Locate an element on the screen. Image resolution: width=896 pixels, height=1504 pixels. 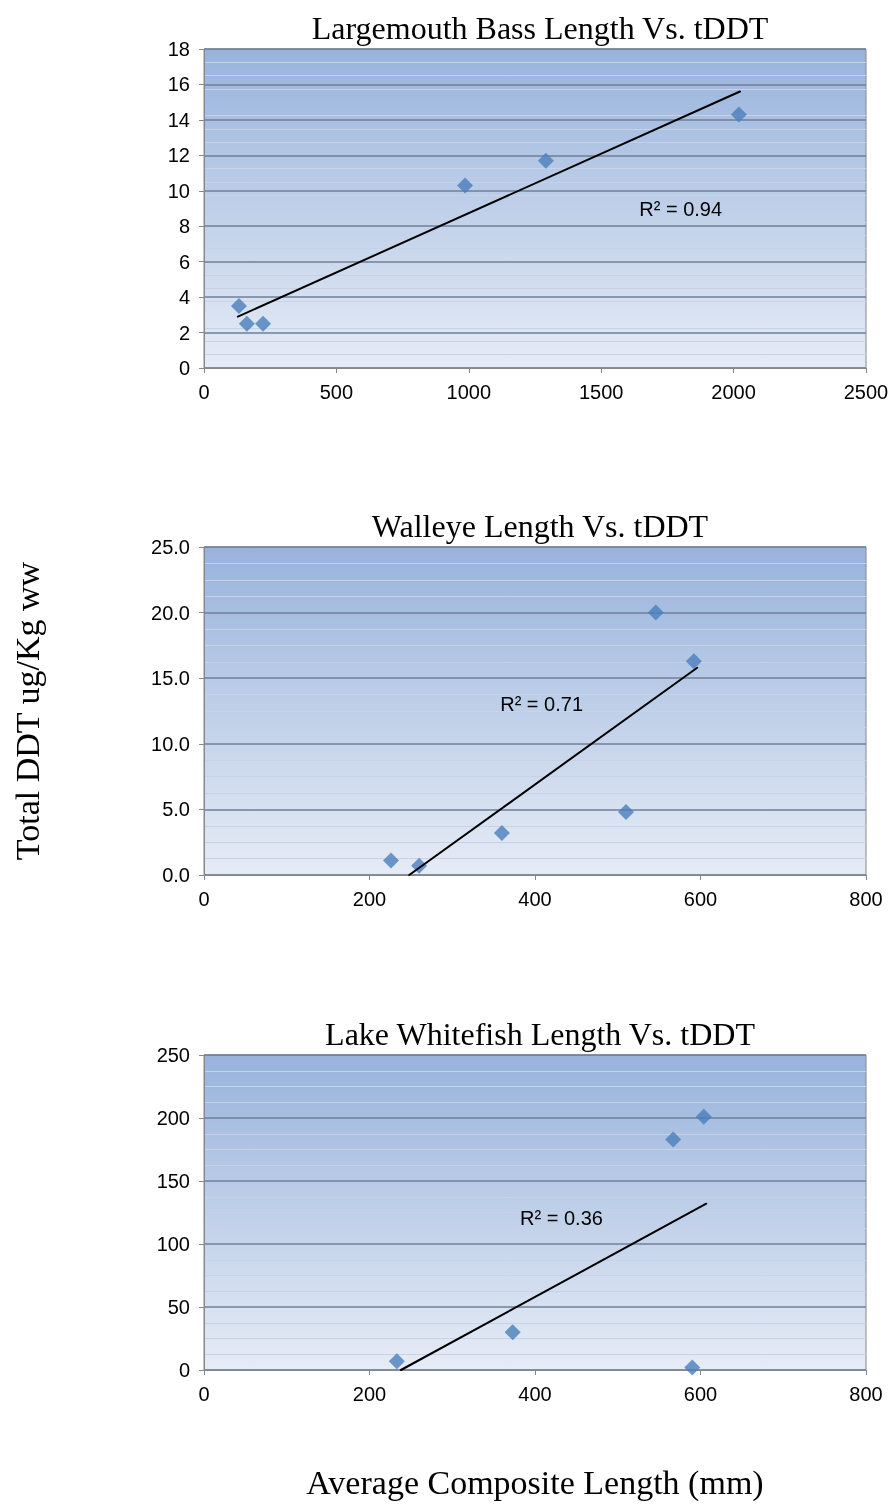
y-tick-label: 100 is located at coordinates (173, 1244).